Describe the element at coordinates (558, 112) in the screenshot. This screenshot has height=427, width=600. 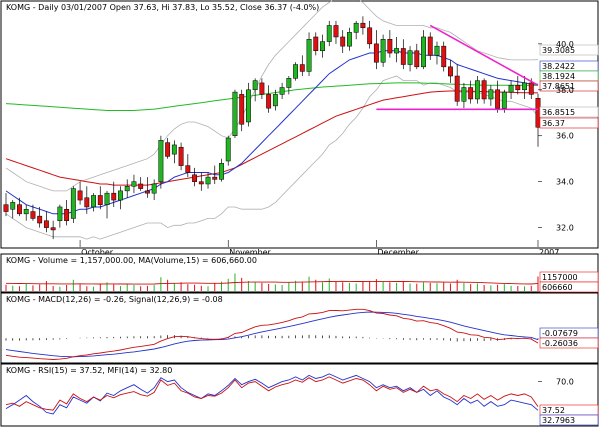
I see `price-tag-4: 36.8515` at that location.